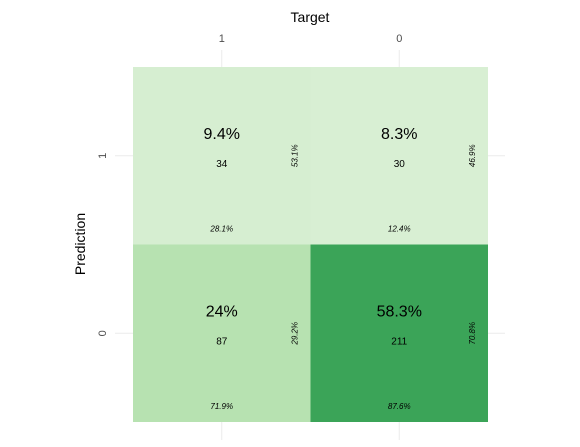 This screenshot has height=447, width=580. Describe the element at coordinates (295, 155) in the screenshot. I see `cell-row-percent: 53.1%` at that location.